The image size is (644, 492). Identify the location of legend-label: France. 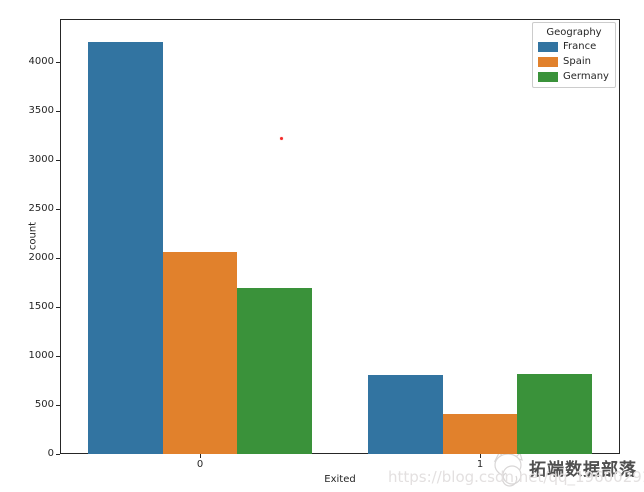
(580, 46).